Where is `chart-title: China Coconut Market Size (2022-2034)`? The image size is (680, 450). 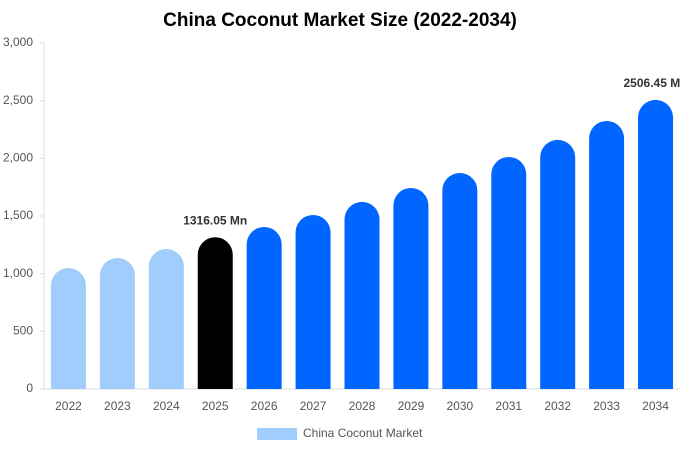 chart-title: China Coconut Market Size (2022-2034) is located at coordinates (340, 20).